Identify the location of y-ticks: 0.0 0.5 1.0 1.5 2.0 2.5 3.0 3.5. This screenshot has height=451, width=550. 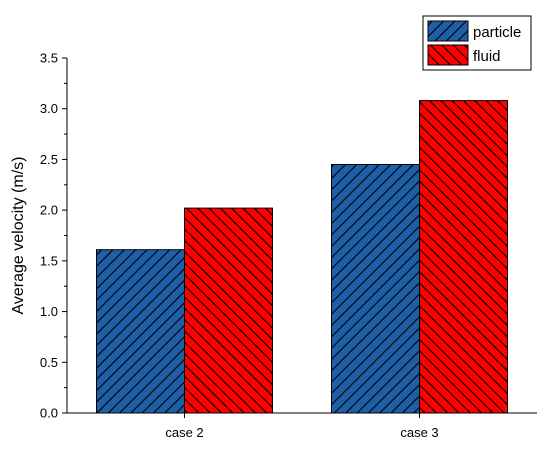
(53, 236).